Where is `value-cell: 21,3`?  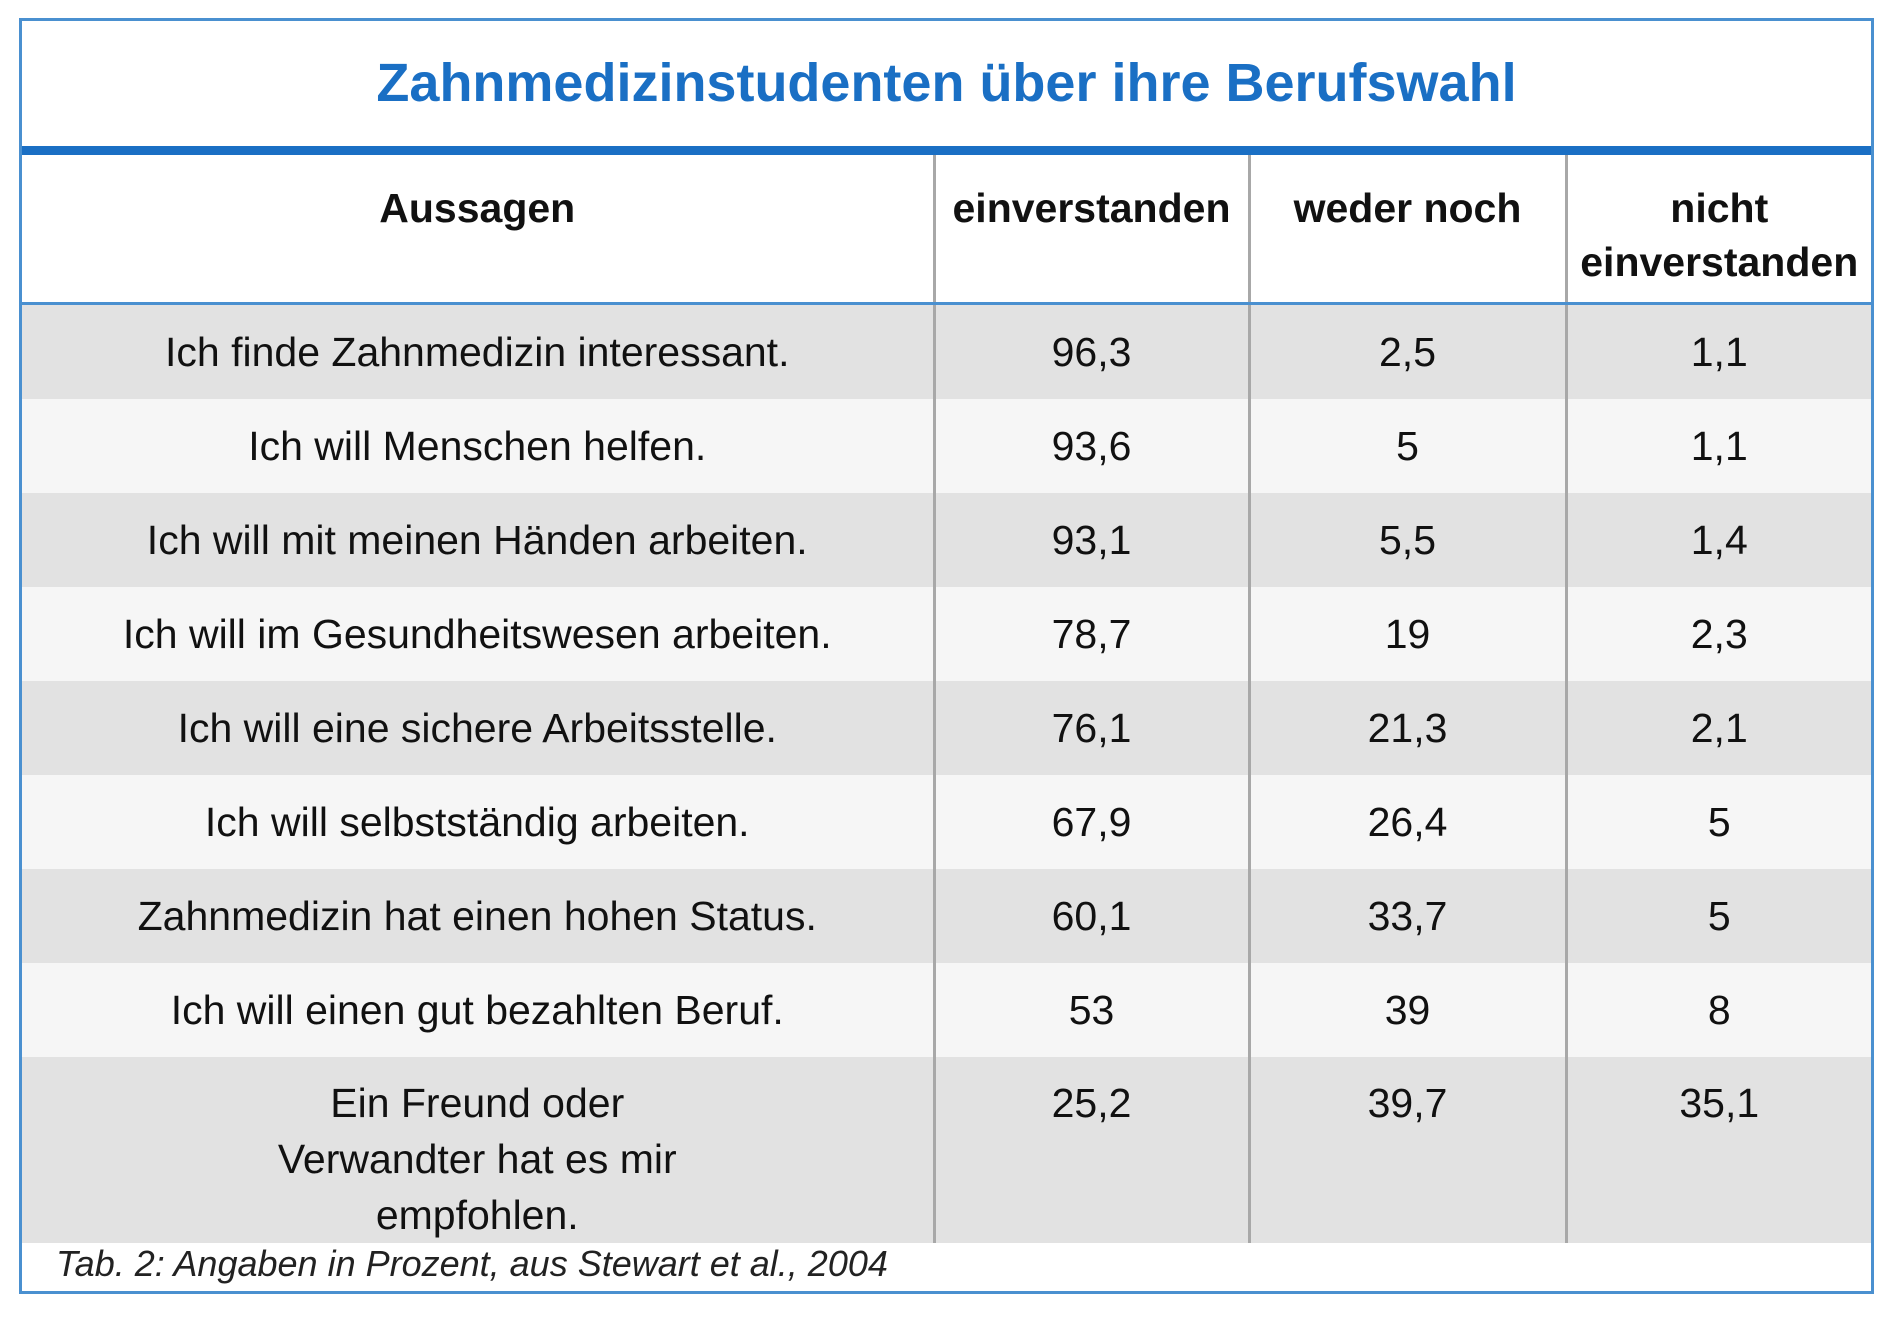
value-cell: 21,3 is located at coordinates (1406, 727).